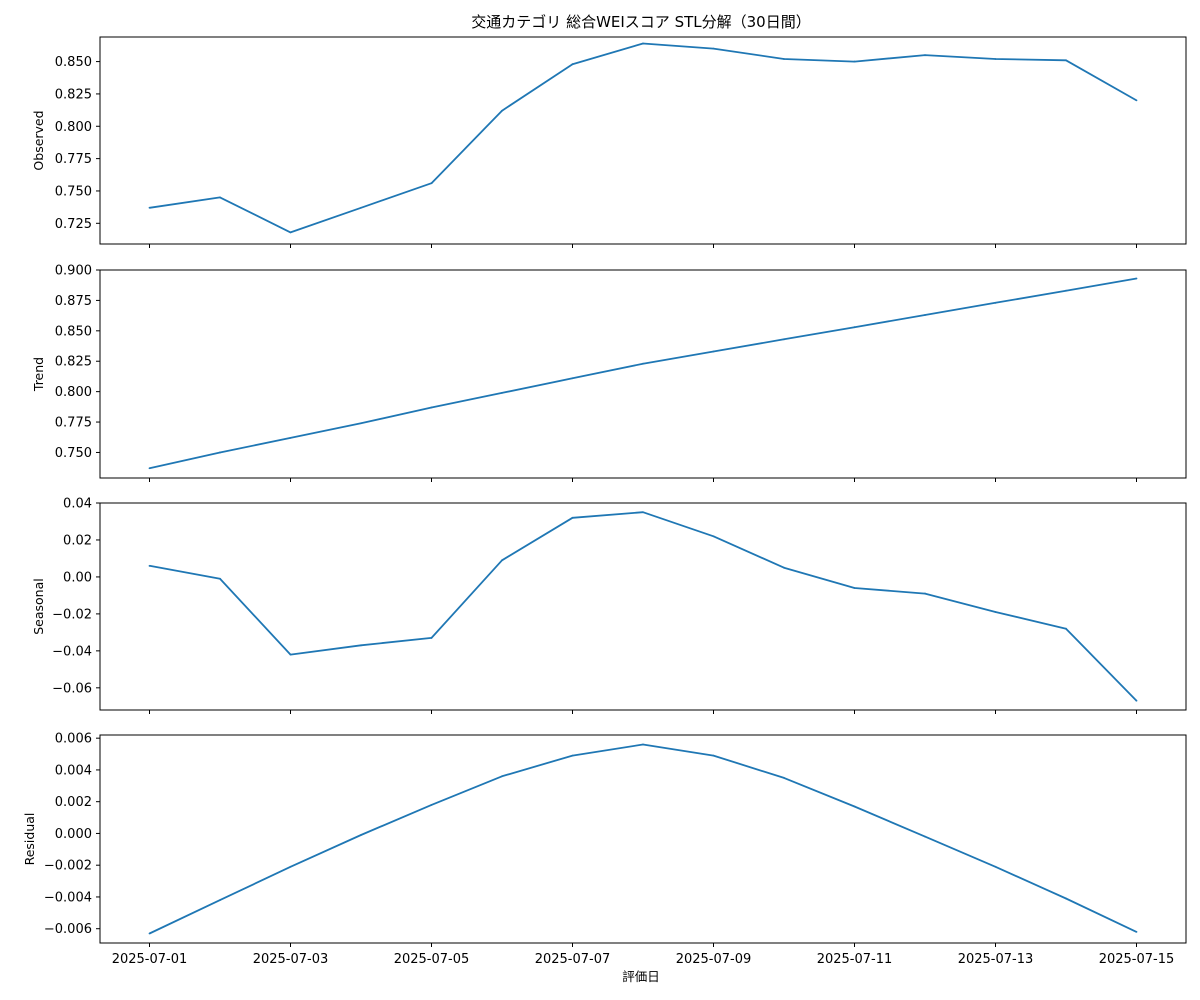 This screenshot has height=1000, width=1200. I want to click on y-tick-label: 0.04, so click(77, 504).